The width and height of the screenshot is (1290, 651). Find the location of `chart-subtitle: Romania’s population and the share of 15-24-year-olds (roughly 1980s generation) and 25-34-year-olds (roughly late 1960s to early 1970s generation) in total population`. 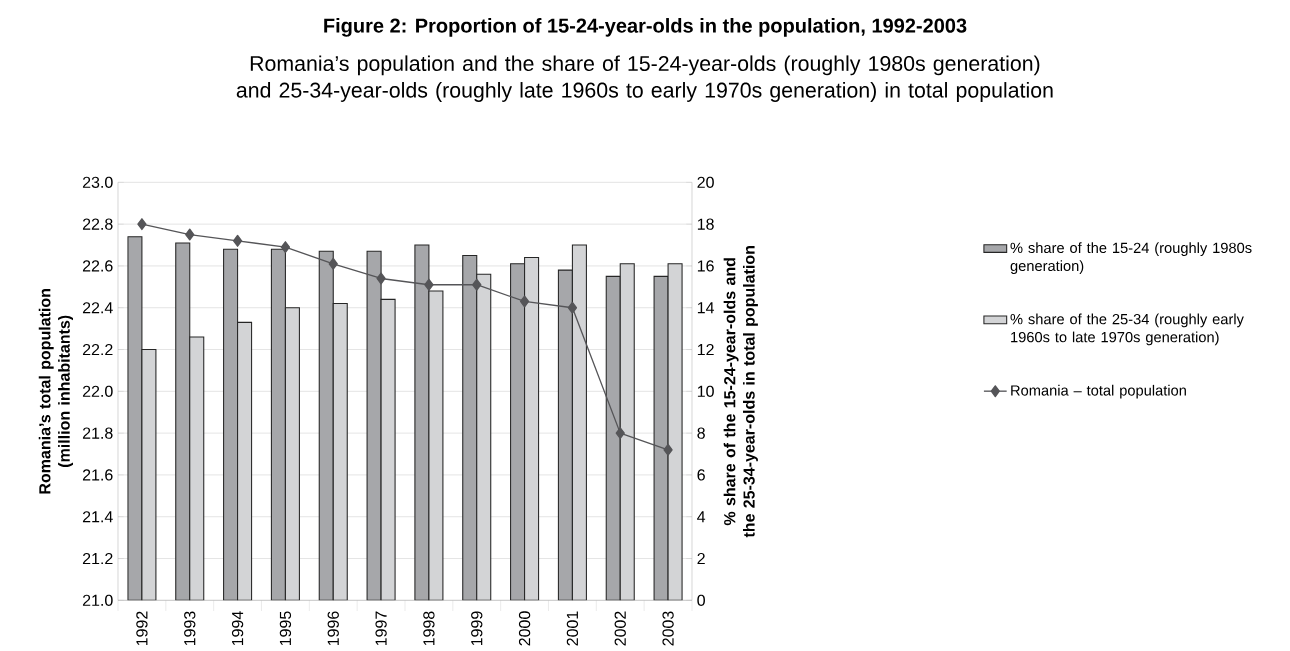

chart-subtitle: Romania’s population and the share of 15-24-year-olds (roughly 1980s generation) and 25-34-year-olds (roughly late 1960s to early 1970s generation) in total population is located at coordinates (644, 78).